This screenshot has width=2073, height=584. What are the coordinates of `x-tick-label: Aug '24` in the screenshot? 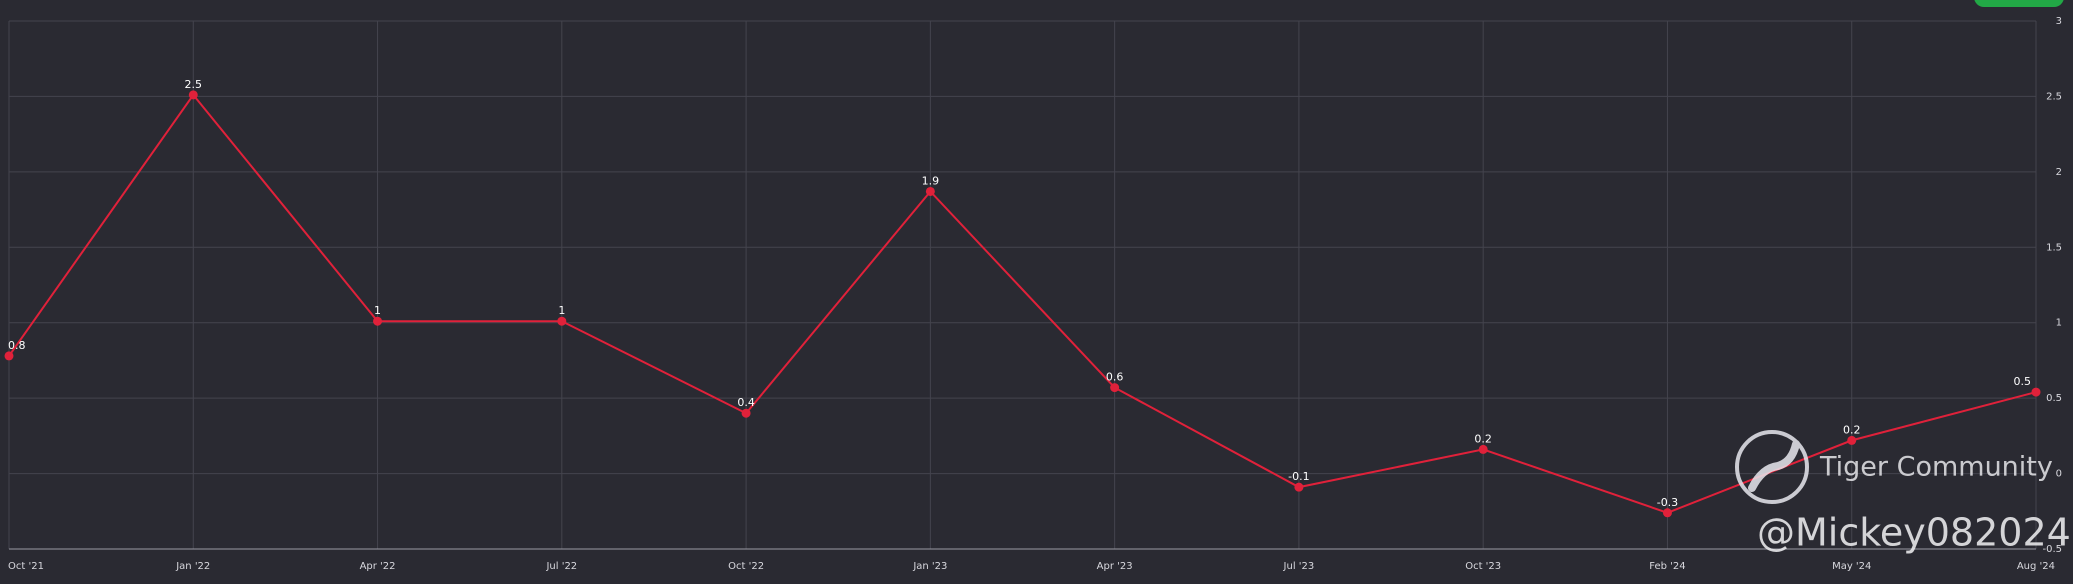 It's located at (2036, 566).